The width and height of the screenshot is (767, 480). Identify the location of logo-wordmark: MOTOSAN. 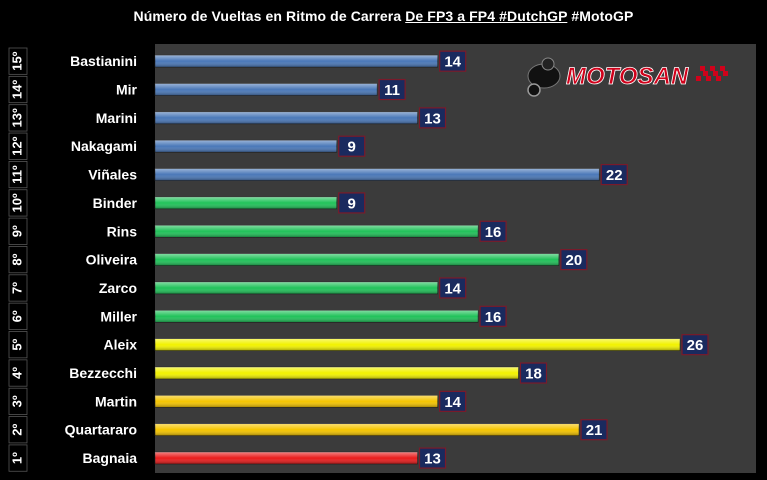
(627, 76).